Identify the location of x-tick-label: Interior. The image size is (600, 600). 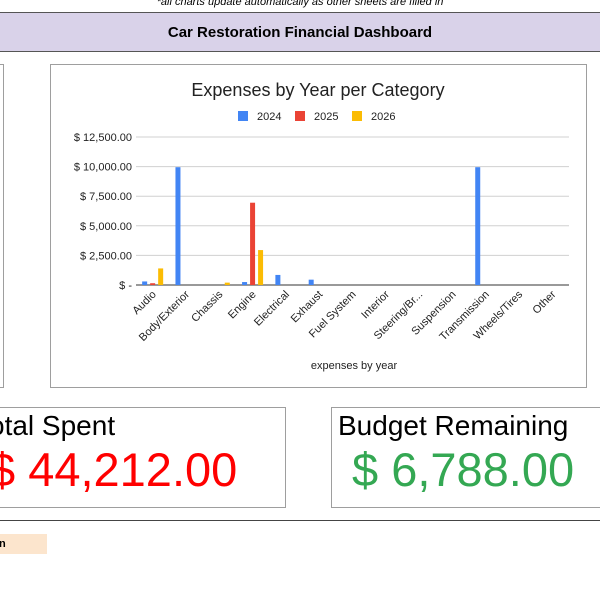
(375, 304).